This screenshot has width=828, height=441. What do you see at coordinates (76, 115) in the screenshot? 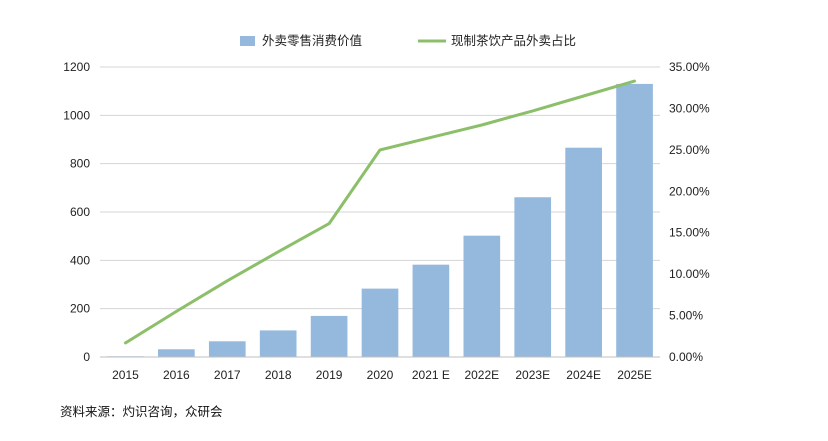
I see `y-left-tick-label: 1000` at bounding box center [76, 115].